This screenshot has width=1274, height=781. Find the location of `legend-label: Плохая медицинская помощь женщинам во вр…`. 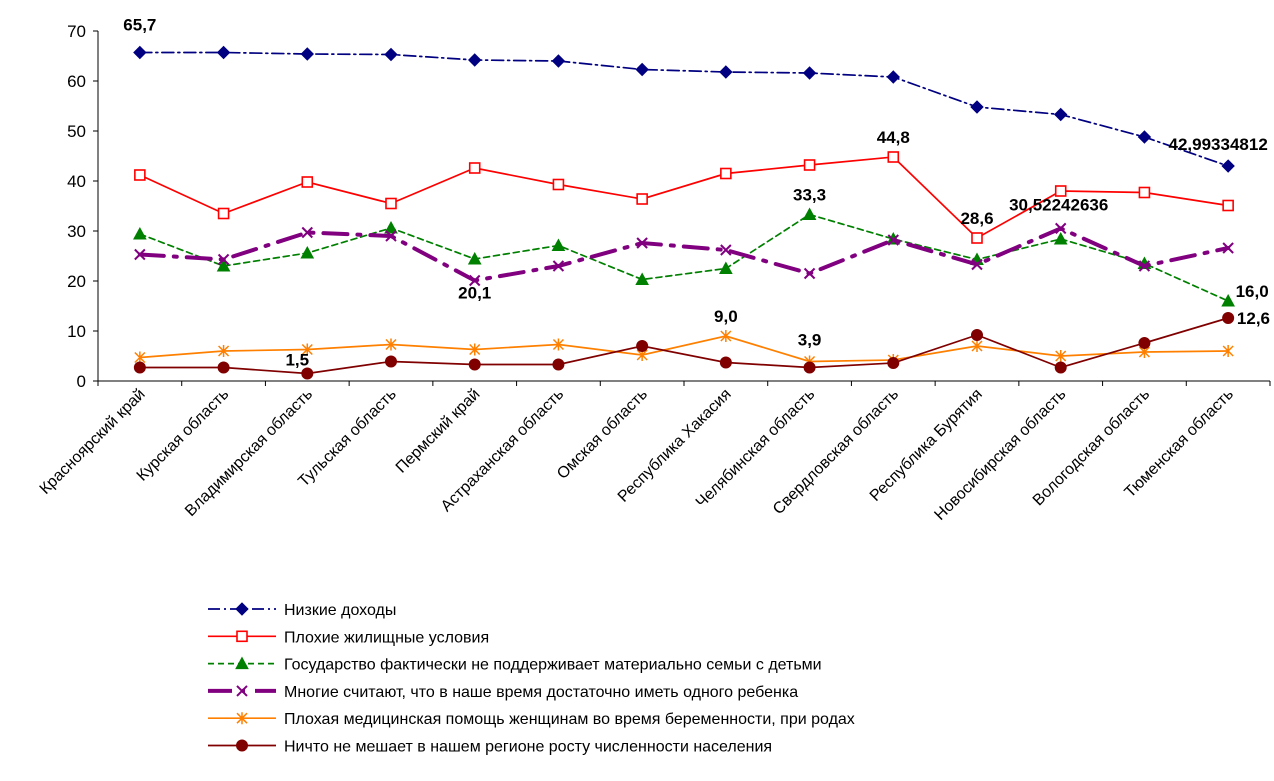

legend-label: Плохая медицинская помощь женщинам во вр… is located at coordinates (569, 719).